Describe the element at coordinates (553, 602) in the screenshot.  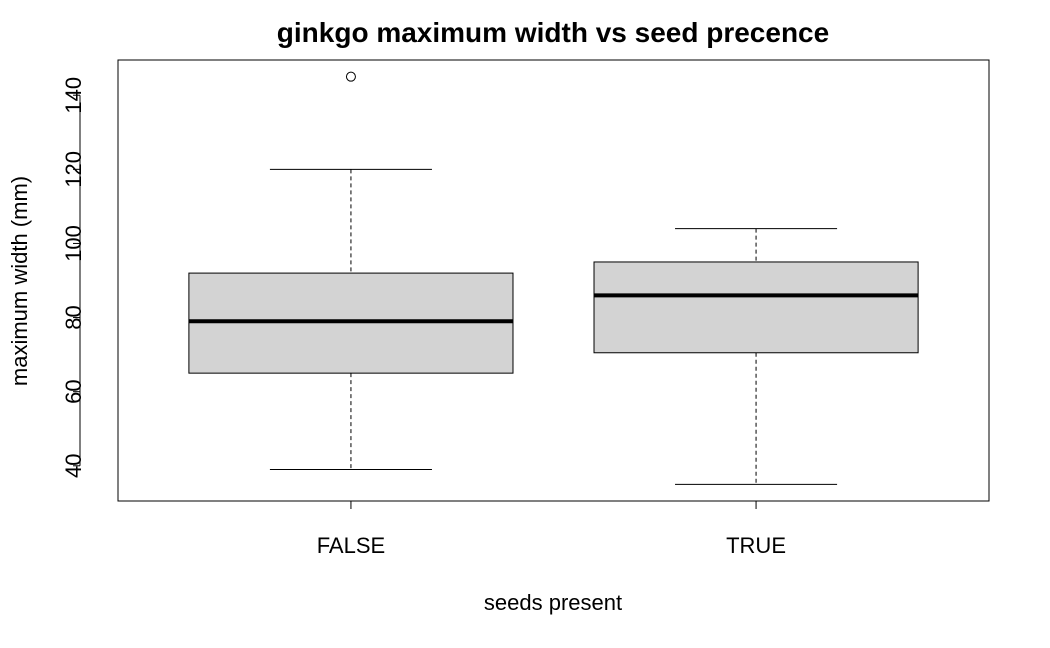
I see `x-axis-label: seeds present` at that location.